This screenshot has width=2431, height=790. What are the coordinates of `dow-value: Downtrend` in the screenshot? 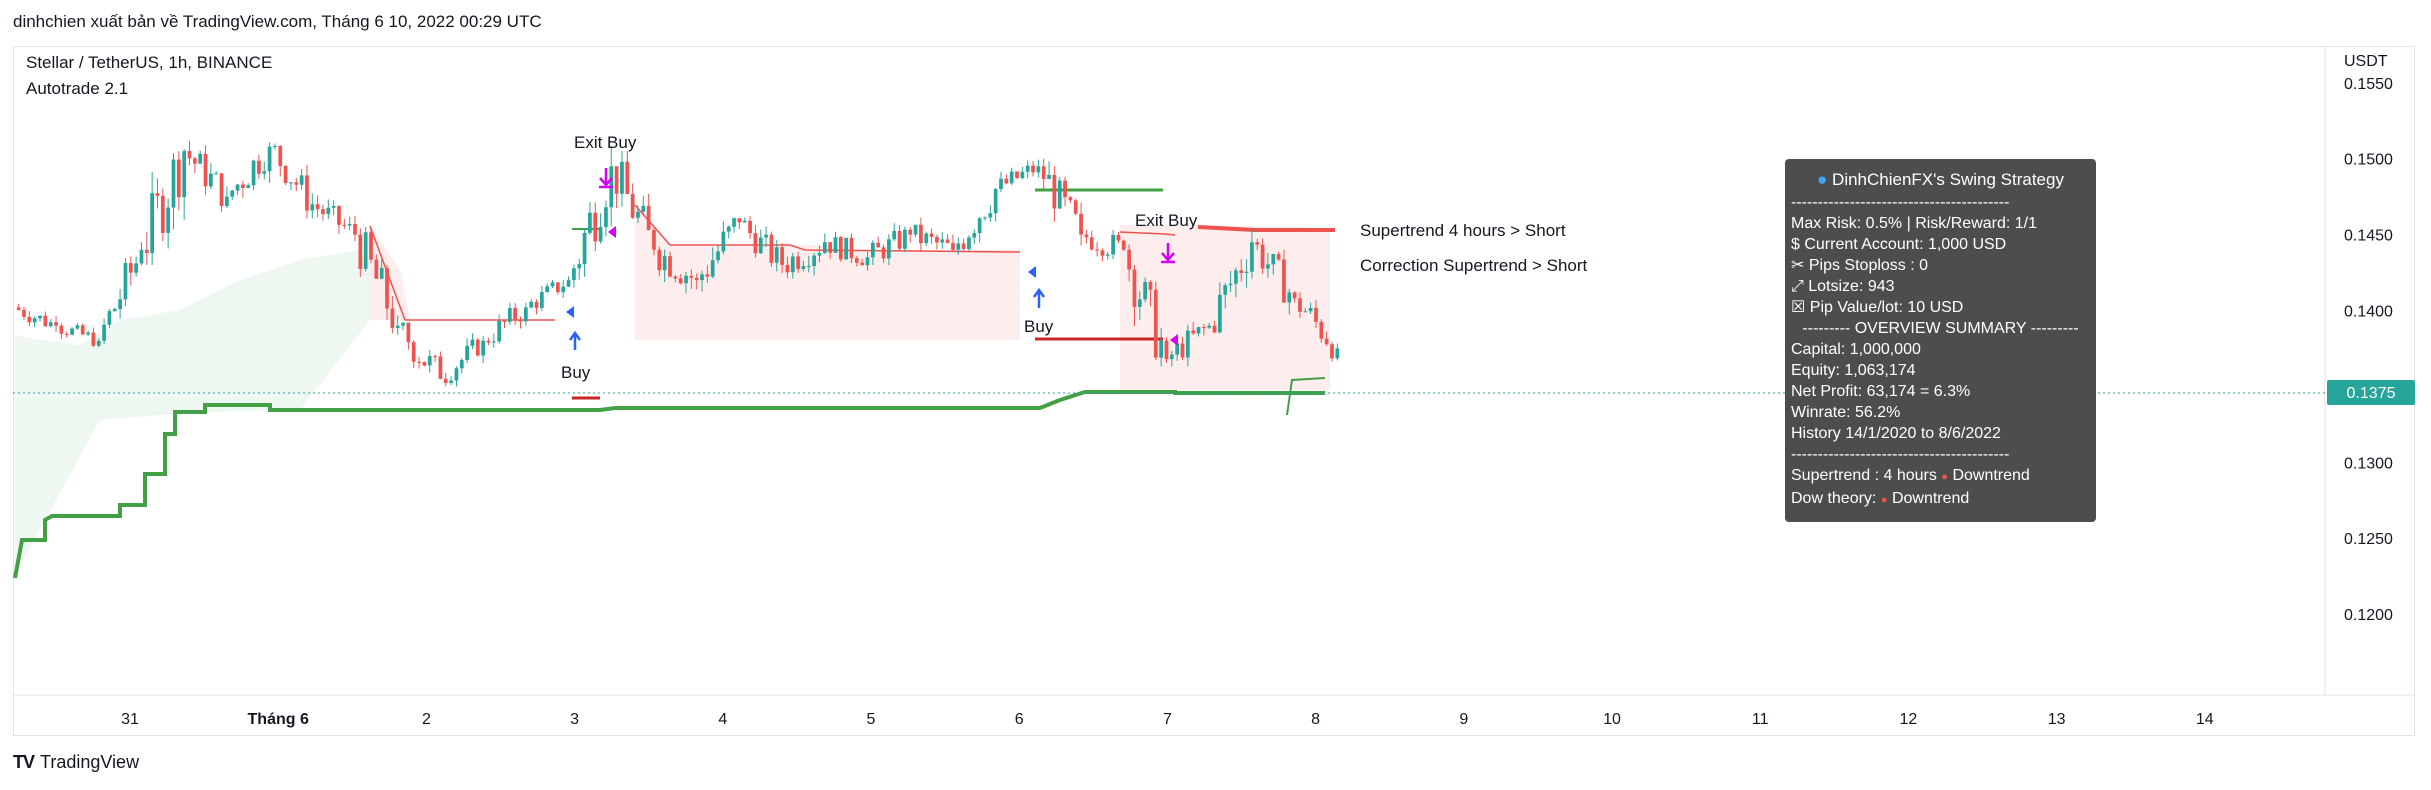 It's located at (1930, 498).